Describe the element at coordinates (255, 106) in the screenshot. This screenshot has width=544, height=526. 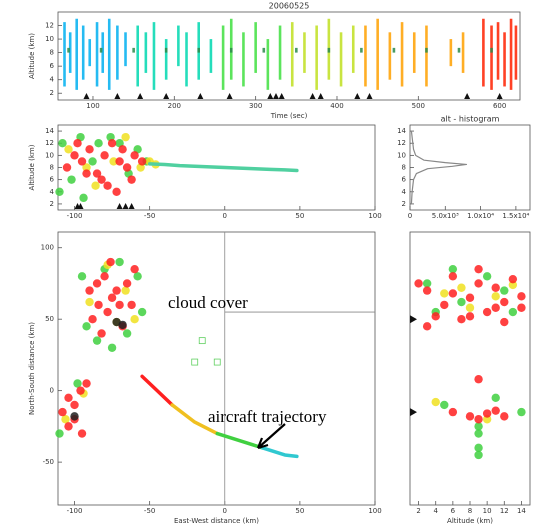
I see `x-tick-label: 300` at that location.